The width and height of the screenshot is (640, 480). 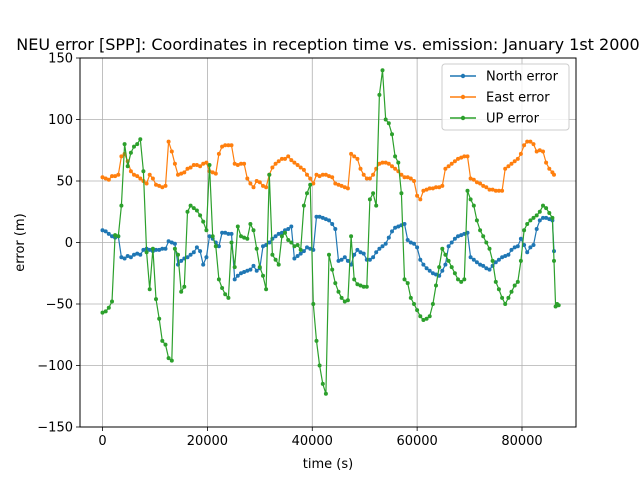 What do you see at coordinates (60, 120) in the screenshot?
I see `y-tick-label: 100` at bounding box center [60, 120].